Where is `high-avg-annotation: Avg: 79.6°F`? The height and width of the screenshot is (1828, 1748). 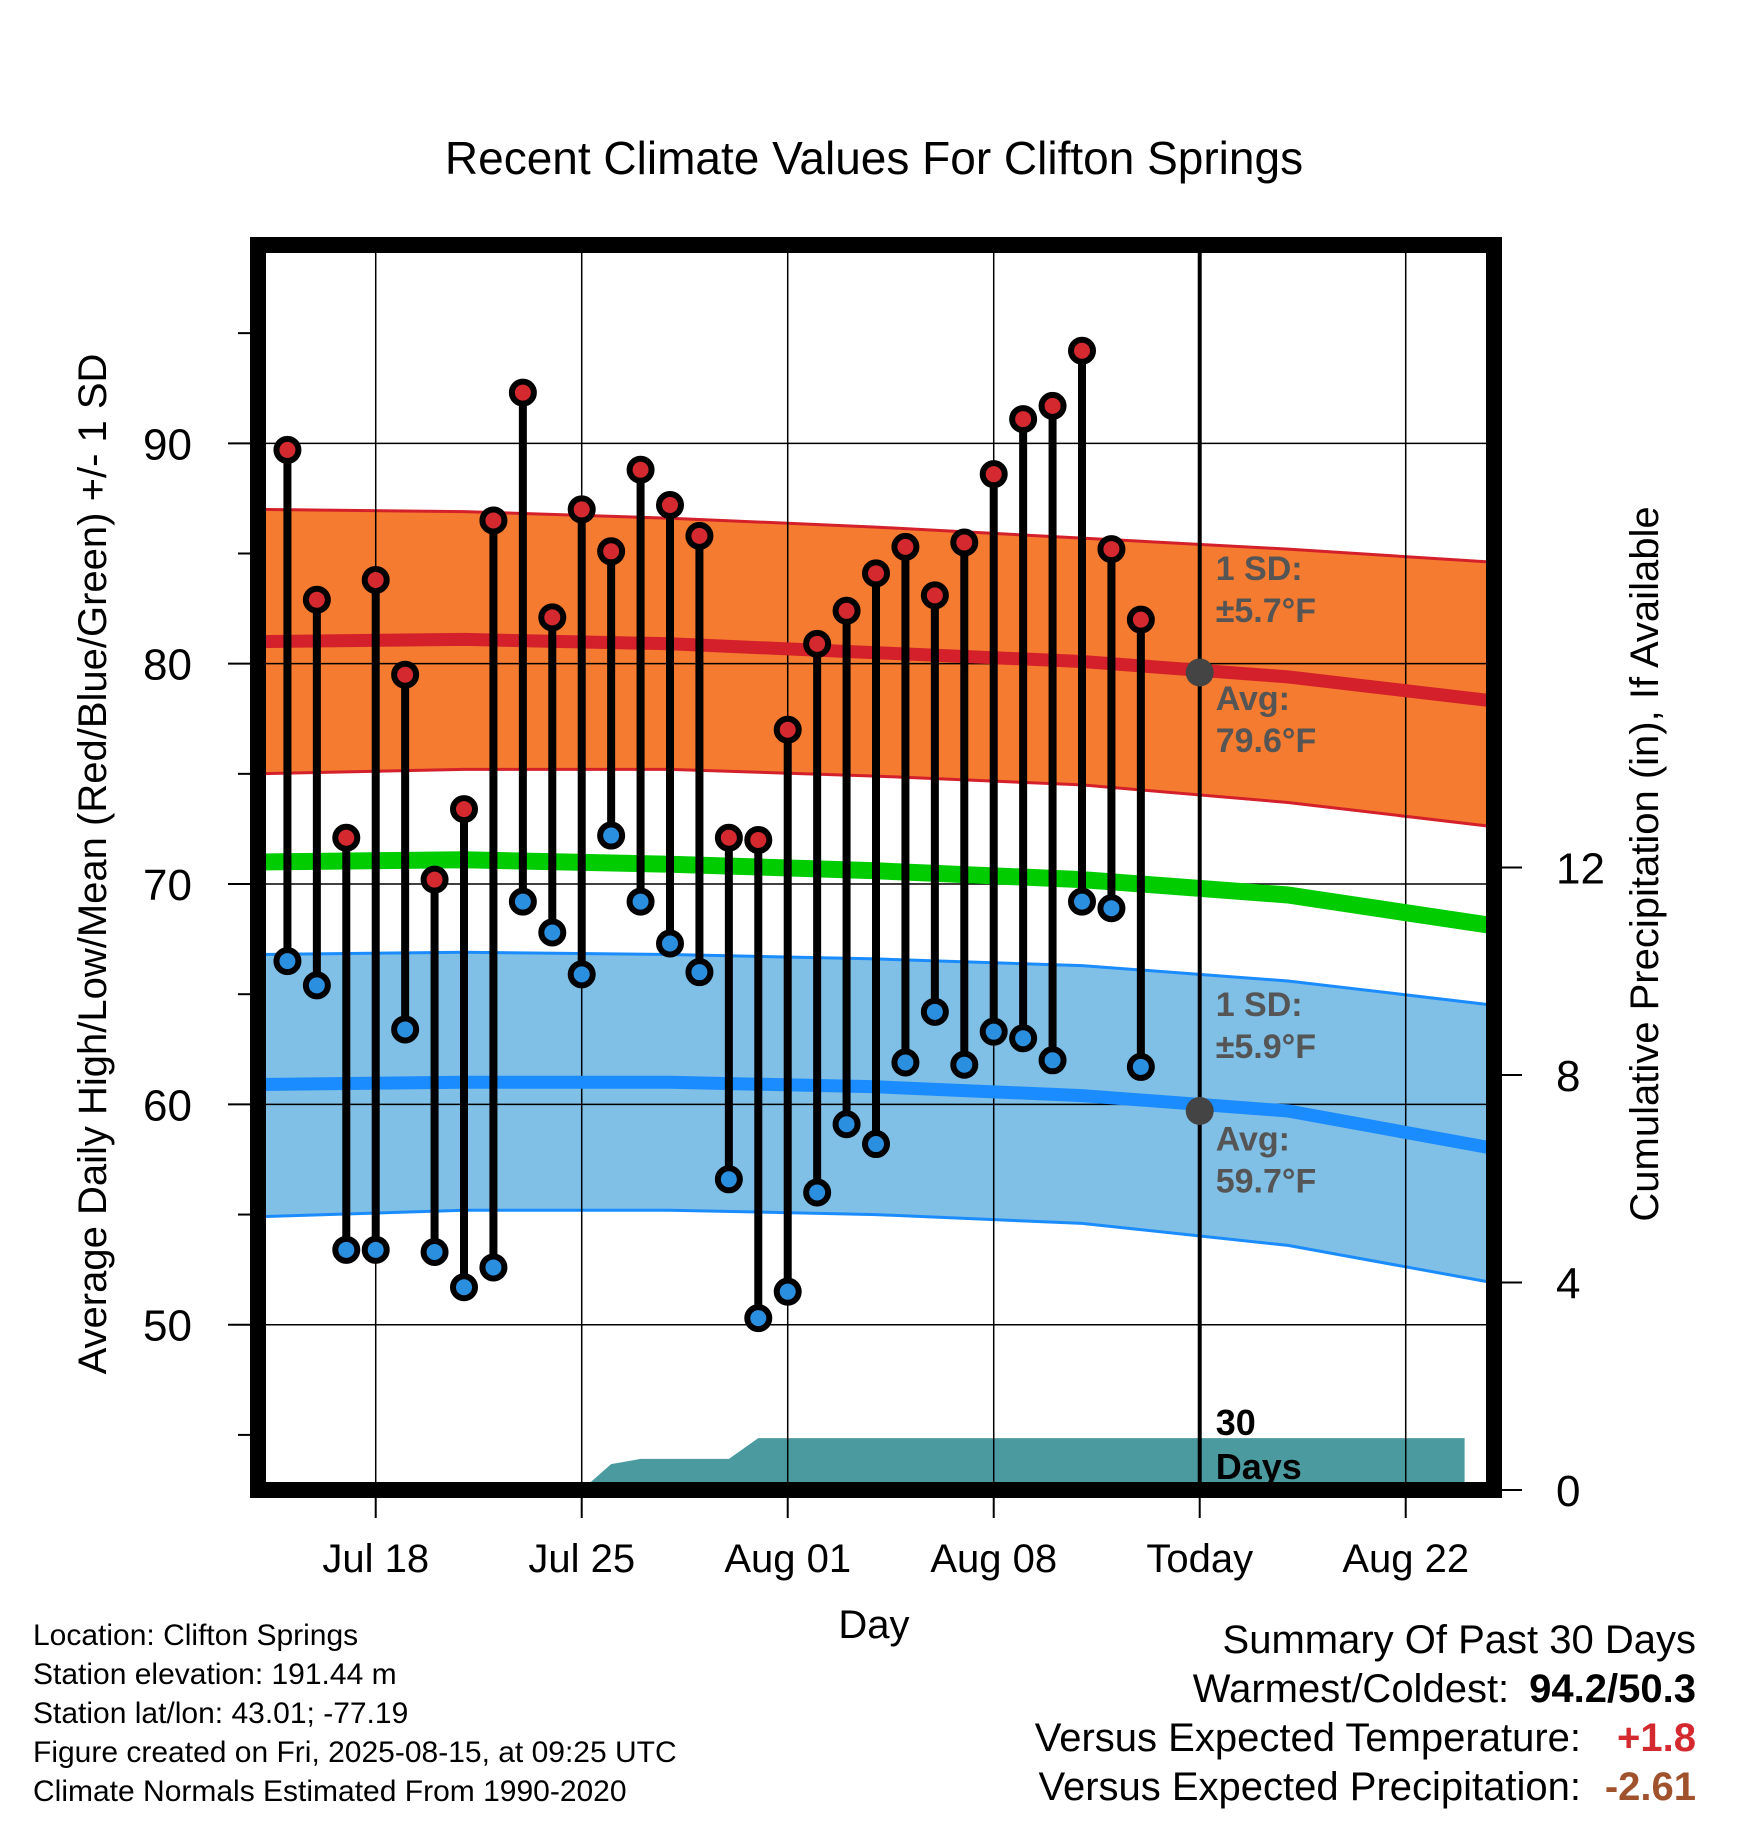
high-avg-annotation: Avg: 79.6°F is located at coordinates (1266, 720).